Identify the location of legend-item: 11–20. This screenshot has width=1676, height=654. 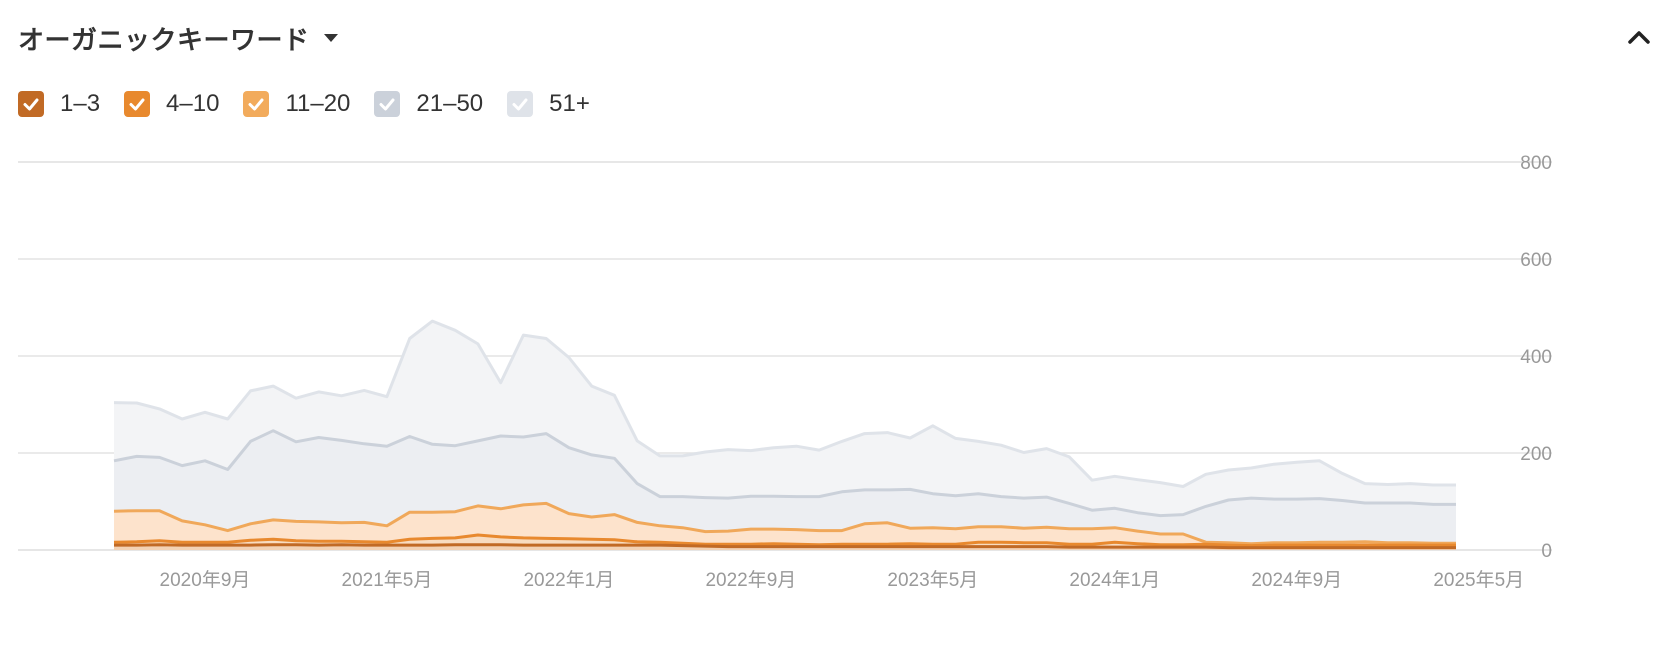
(296, 104).